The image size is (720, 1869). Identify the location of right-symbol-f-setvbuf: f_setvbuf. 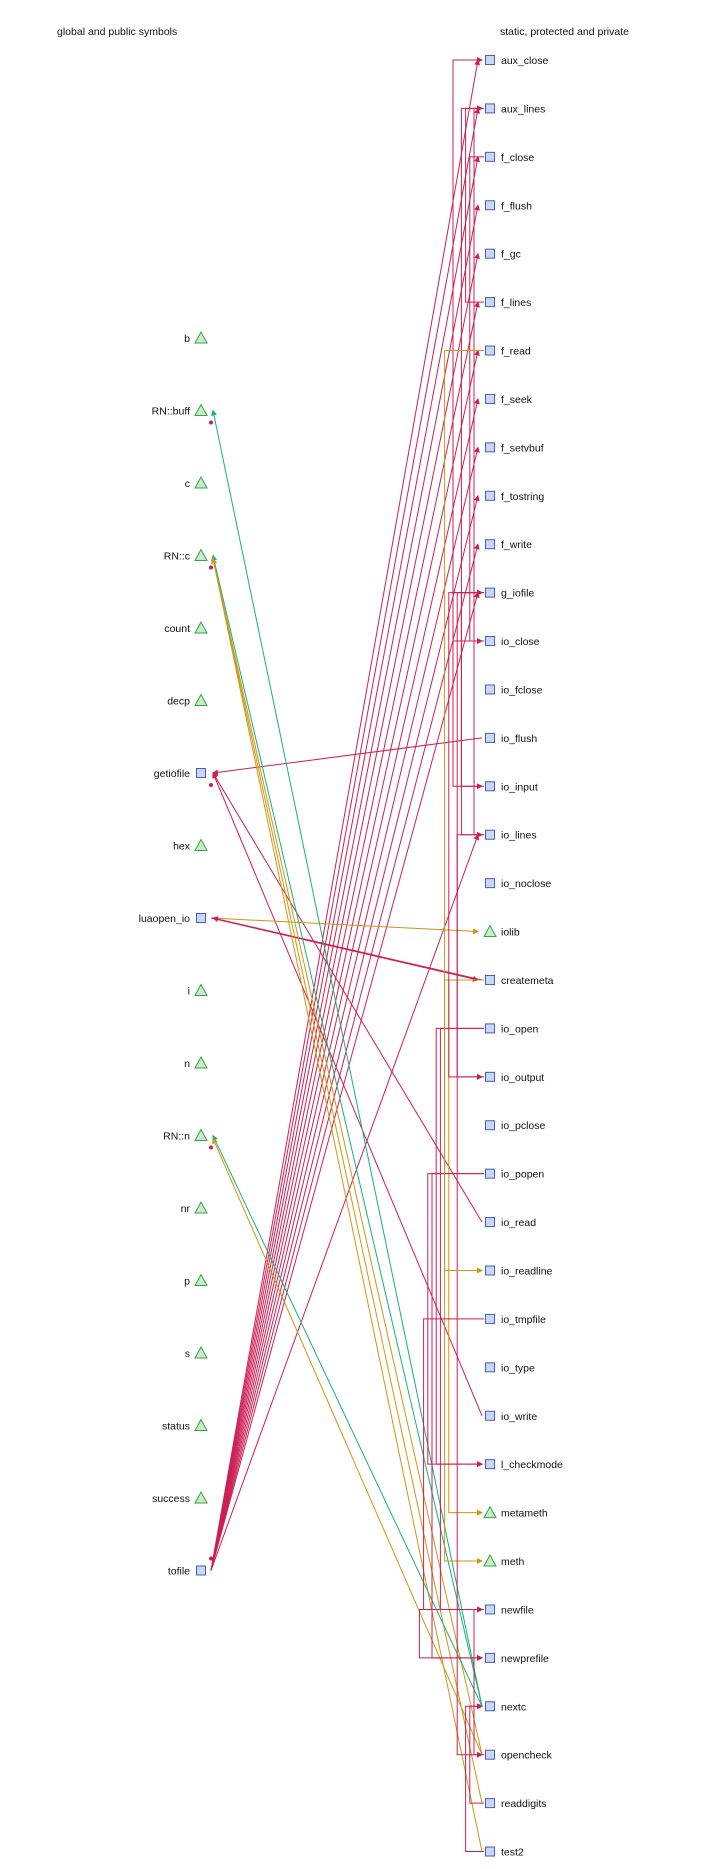
(514, 448).